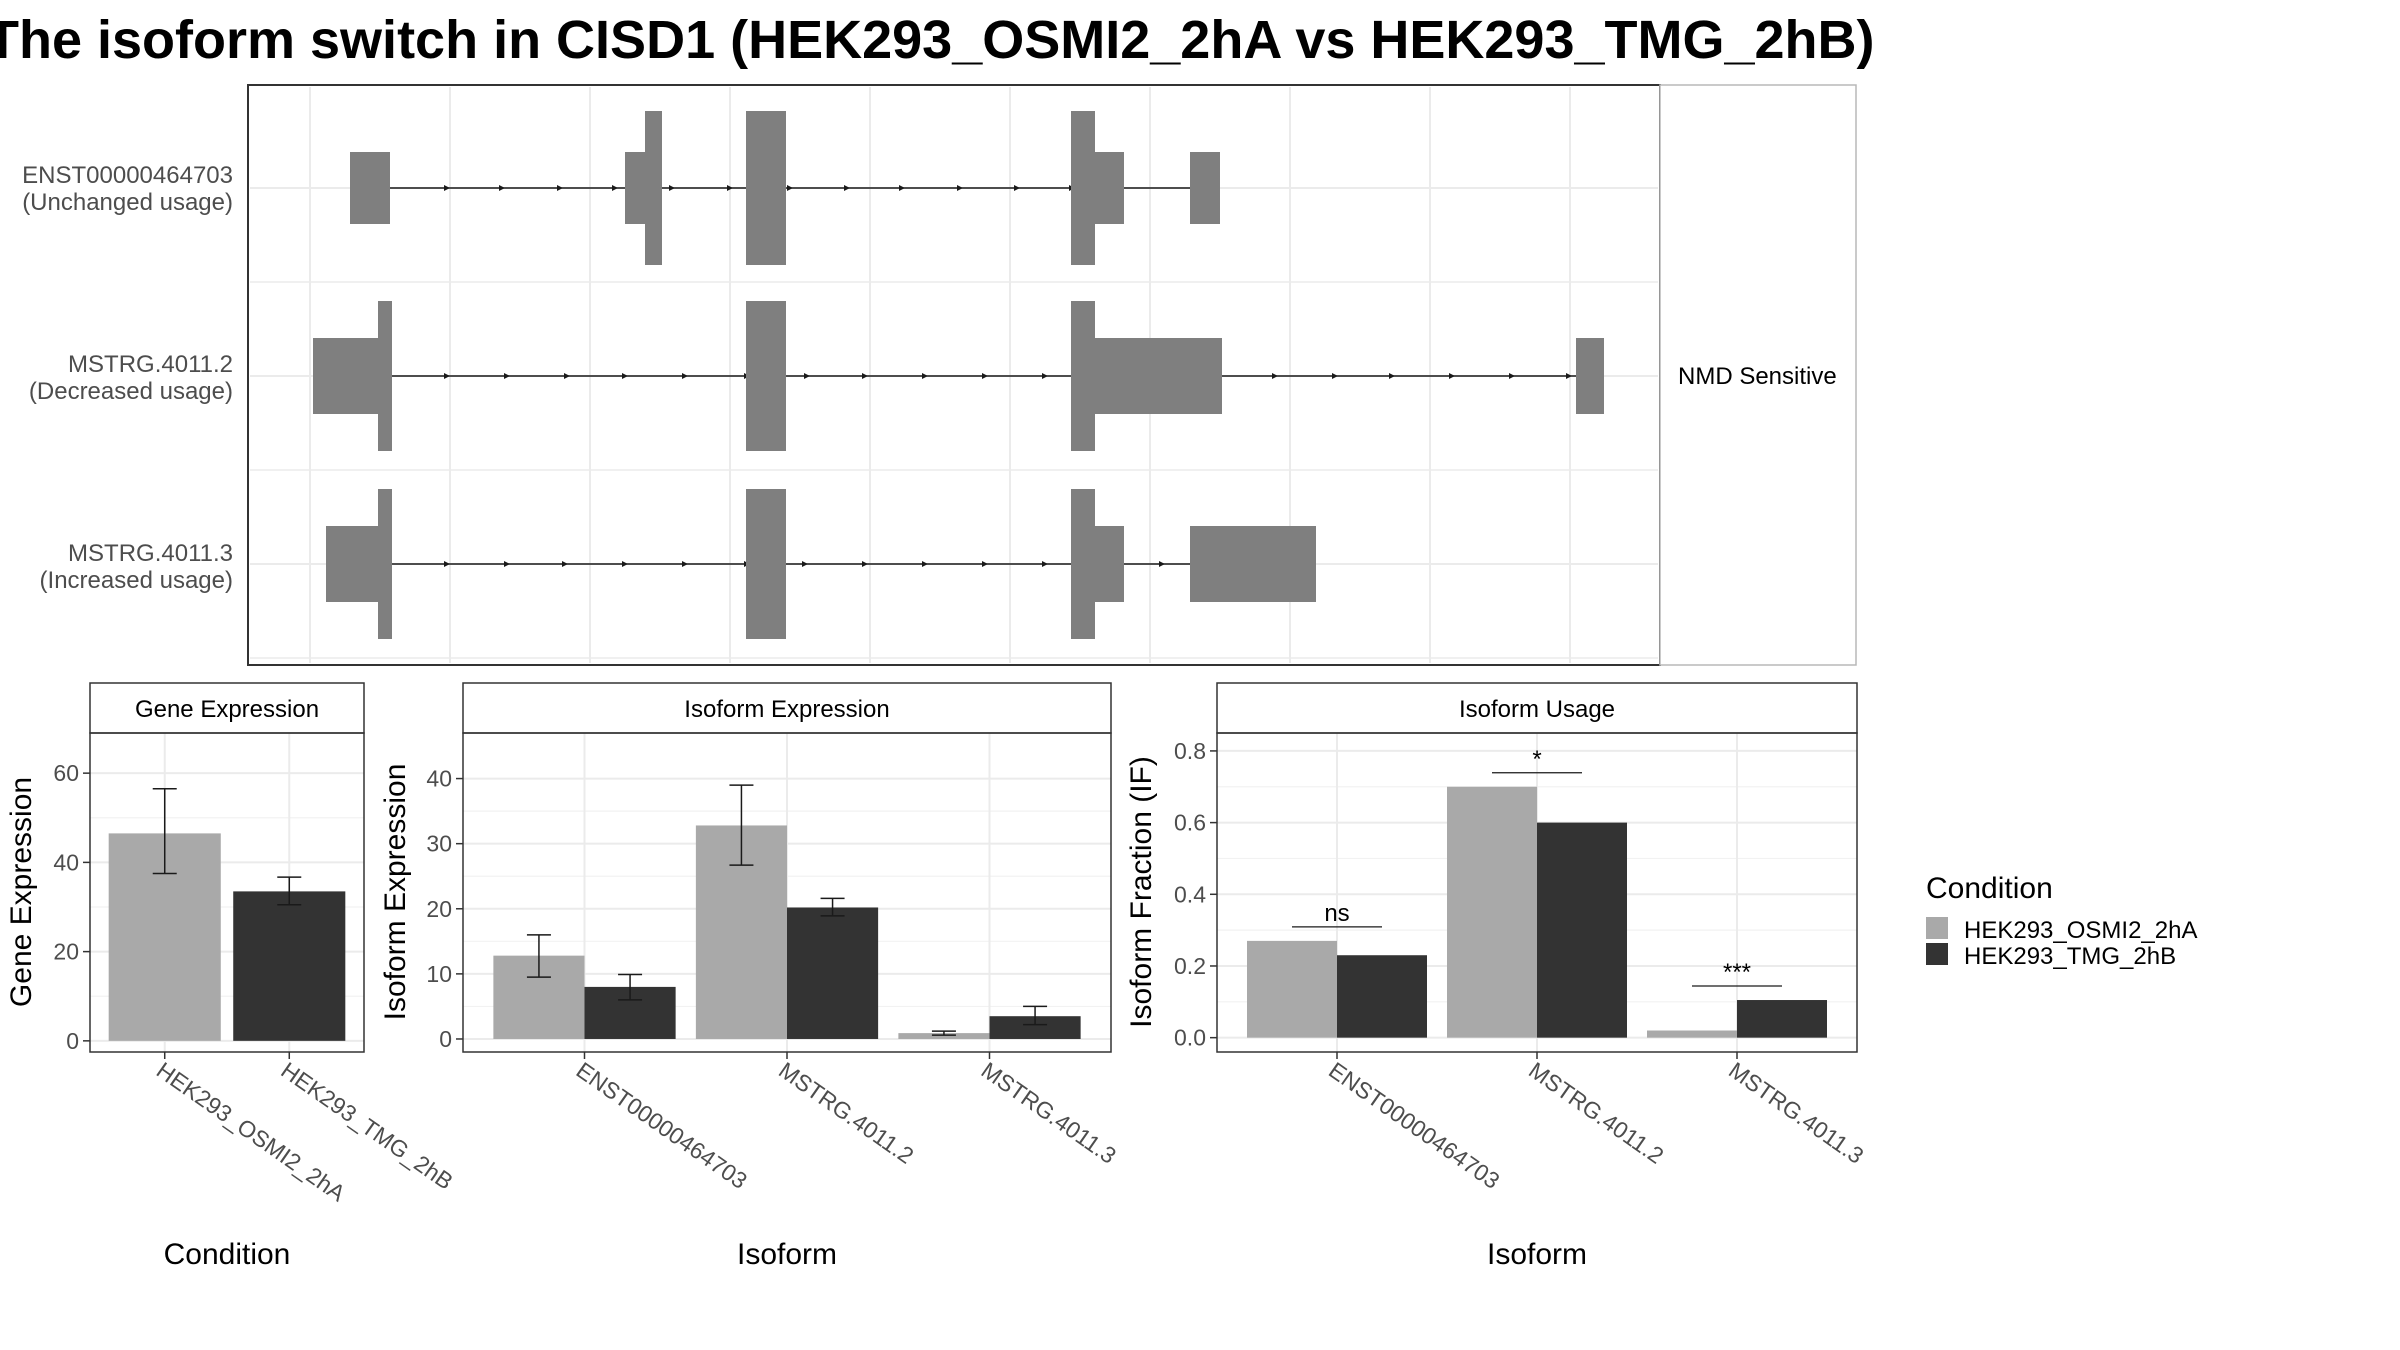  What do you see at coordinates (787, 1254) in the screenshot?
I see `isoform-expression-x-label: Isoform` at bounding box center [787, 1254].